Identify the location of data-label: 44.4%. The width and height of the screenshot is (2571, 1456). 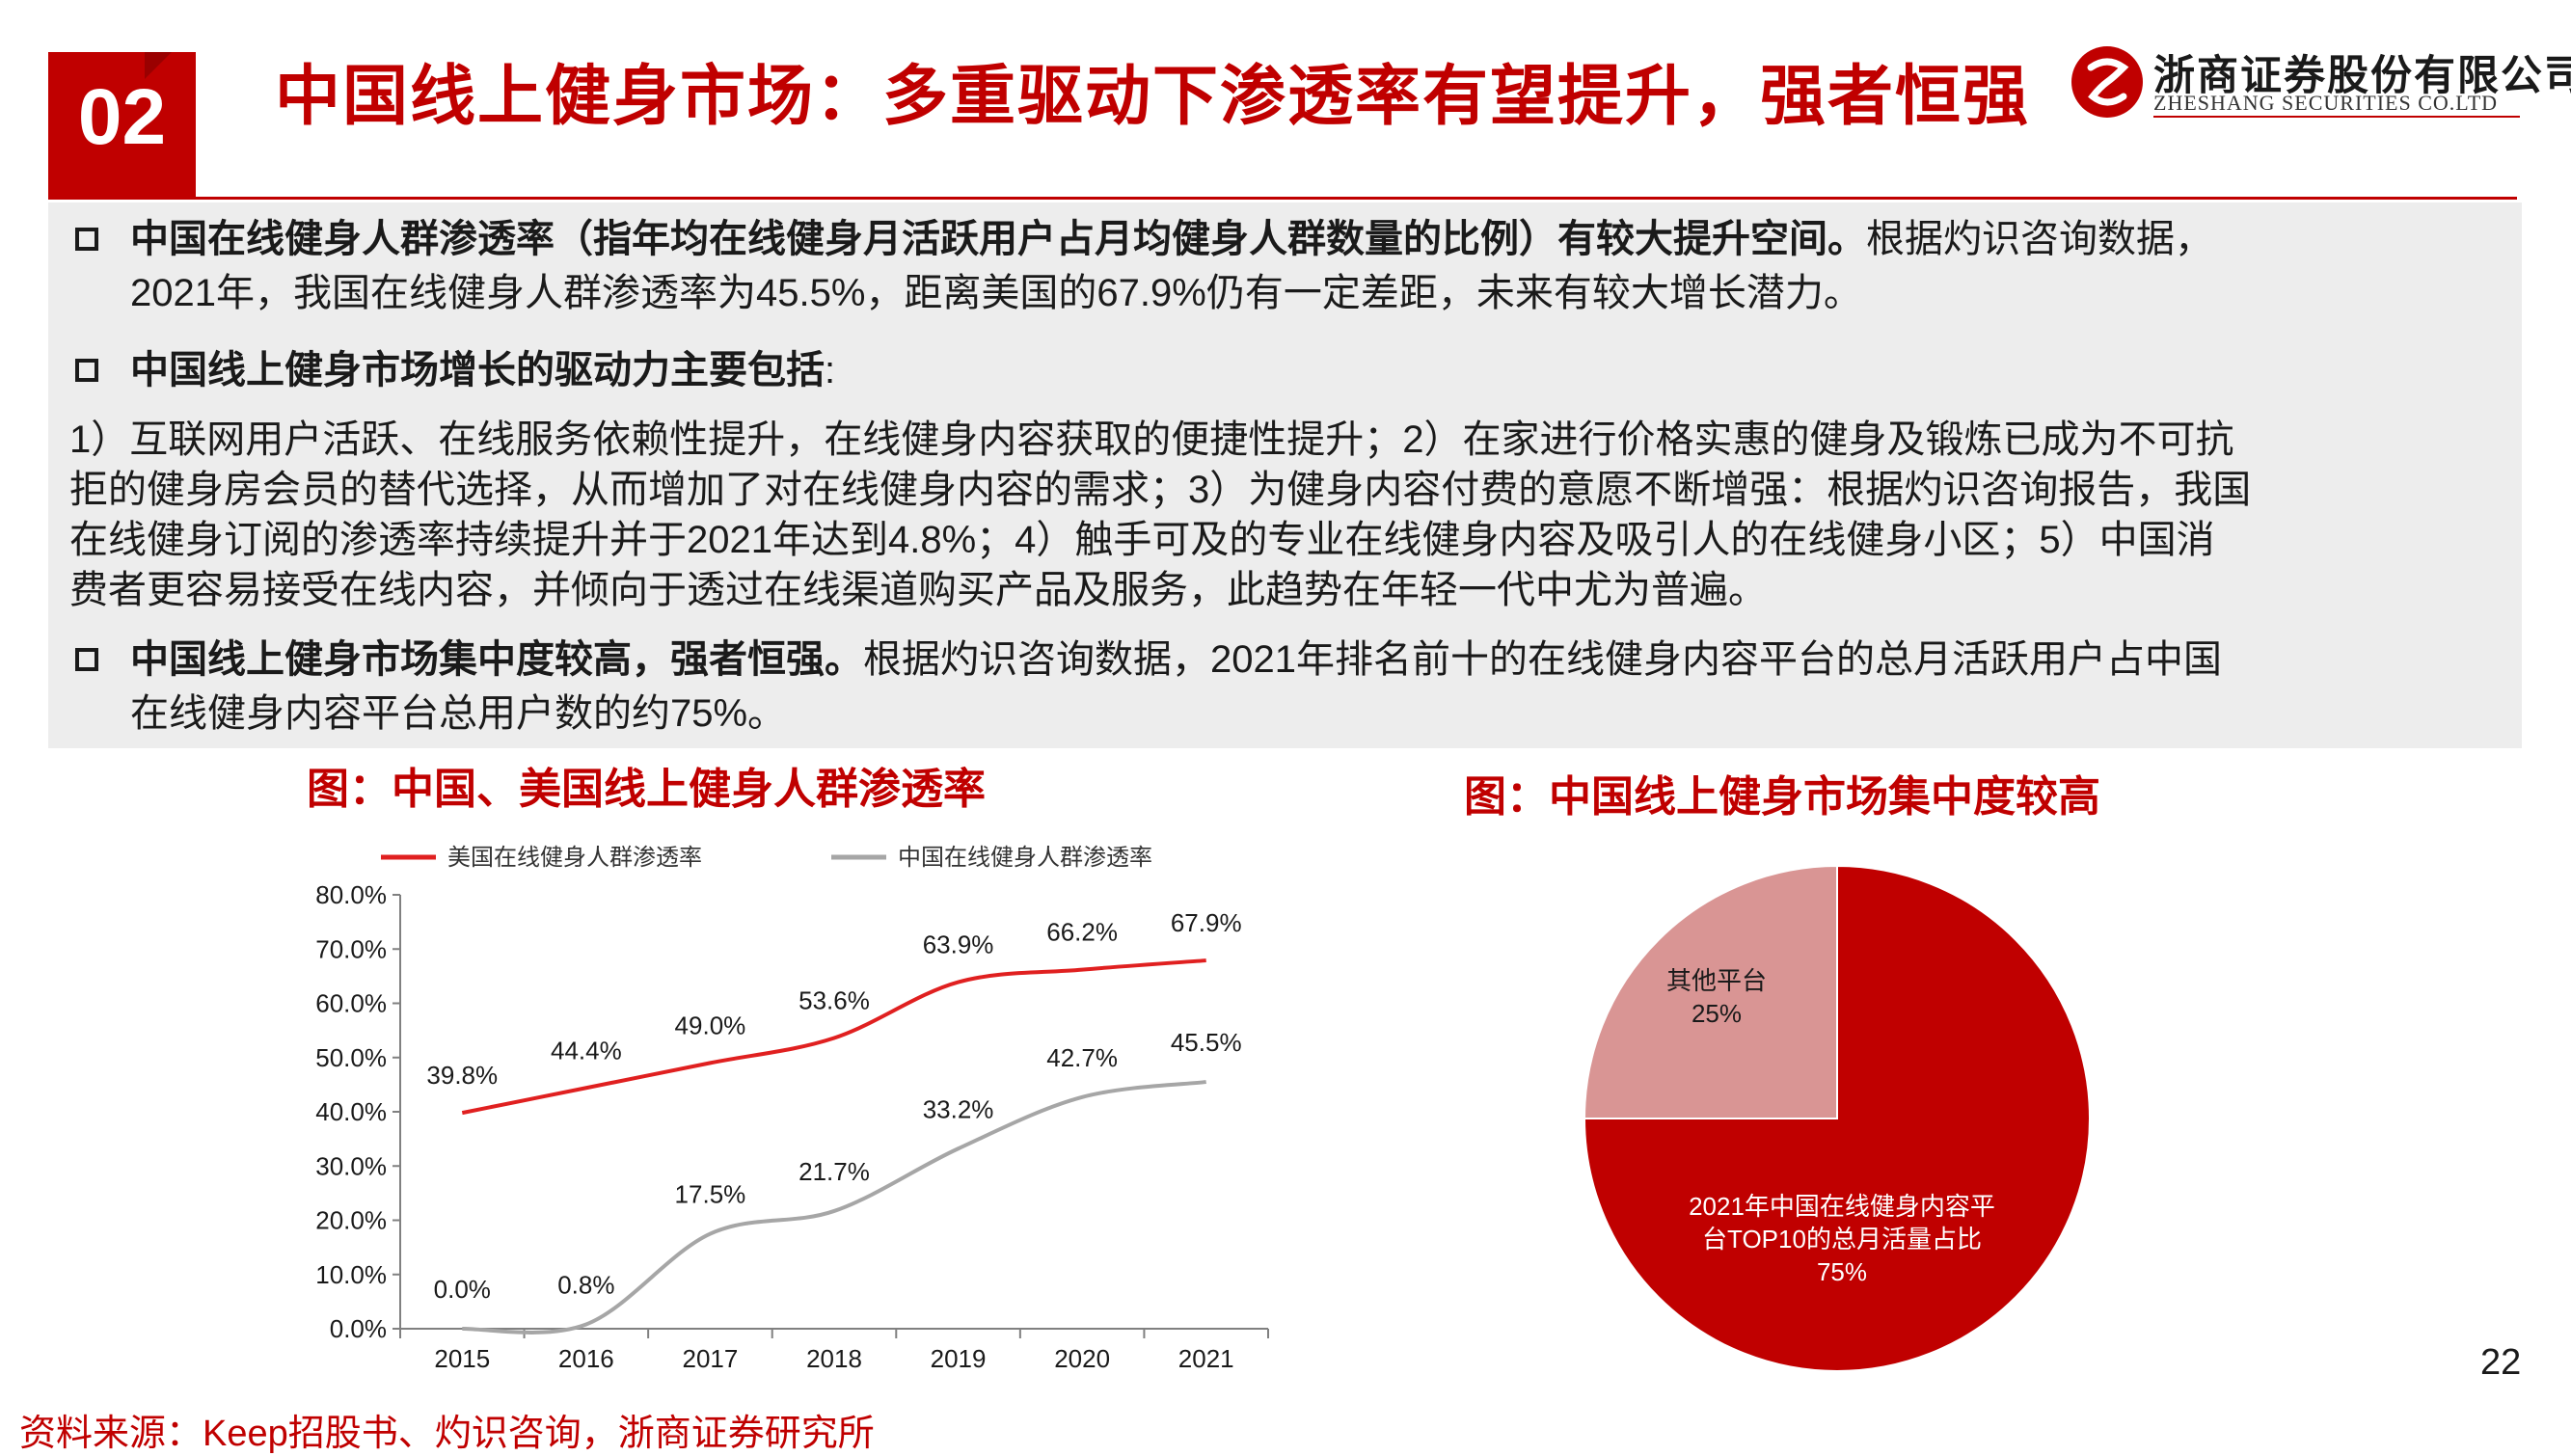
(587, 1050).